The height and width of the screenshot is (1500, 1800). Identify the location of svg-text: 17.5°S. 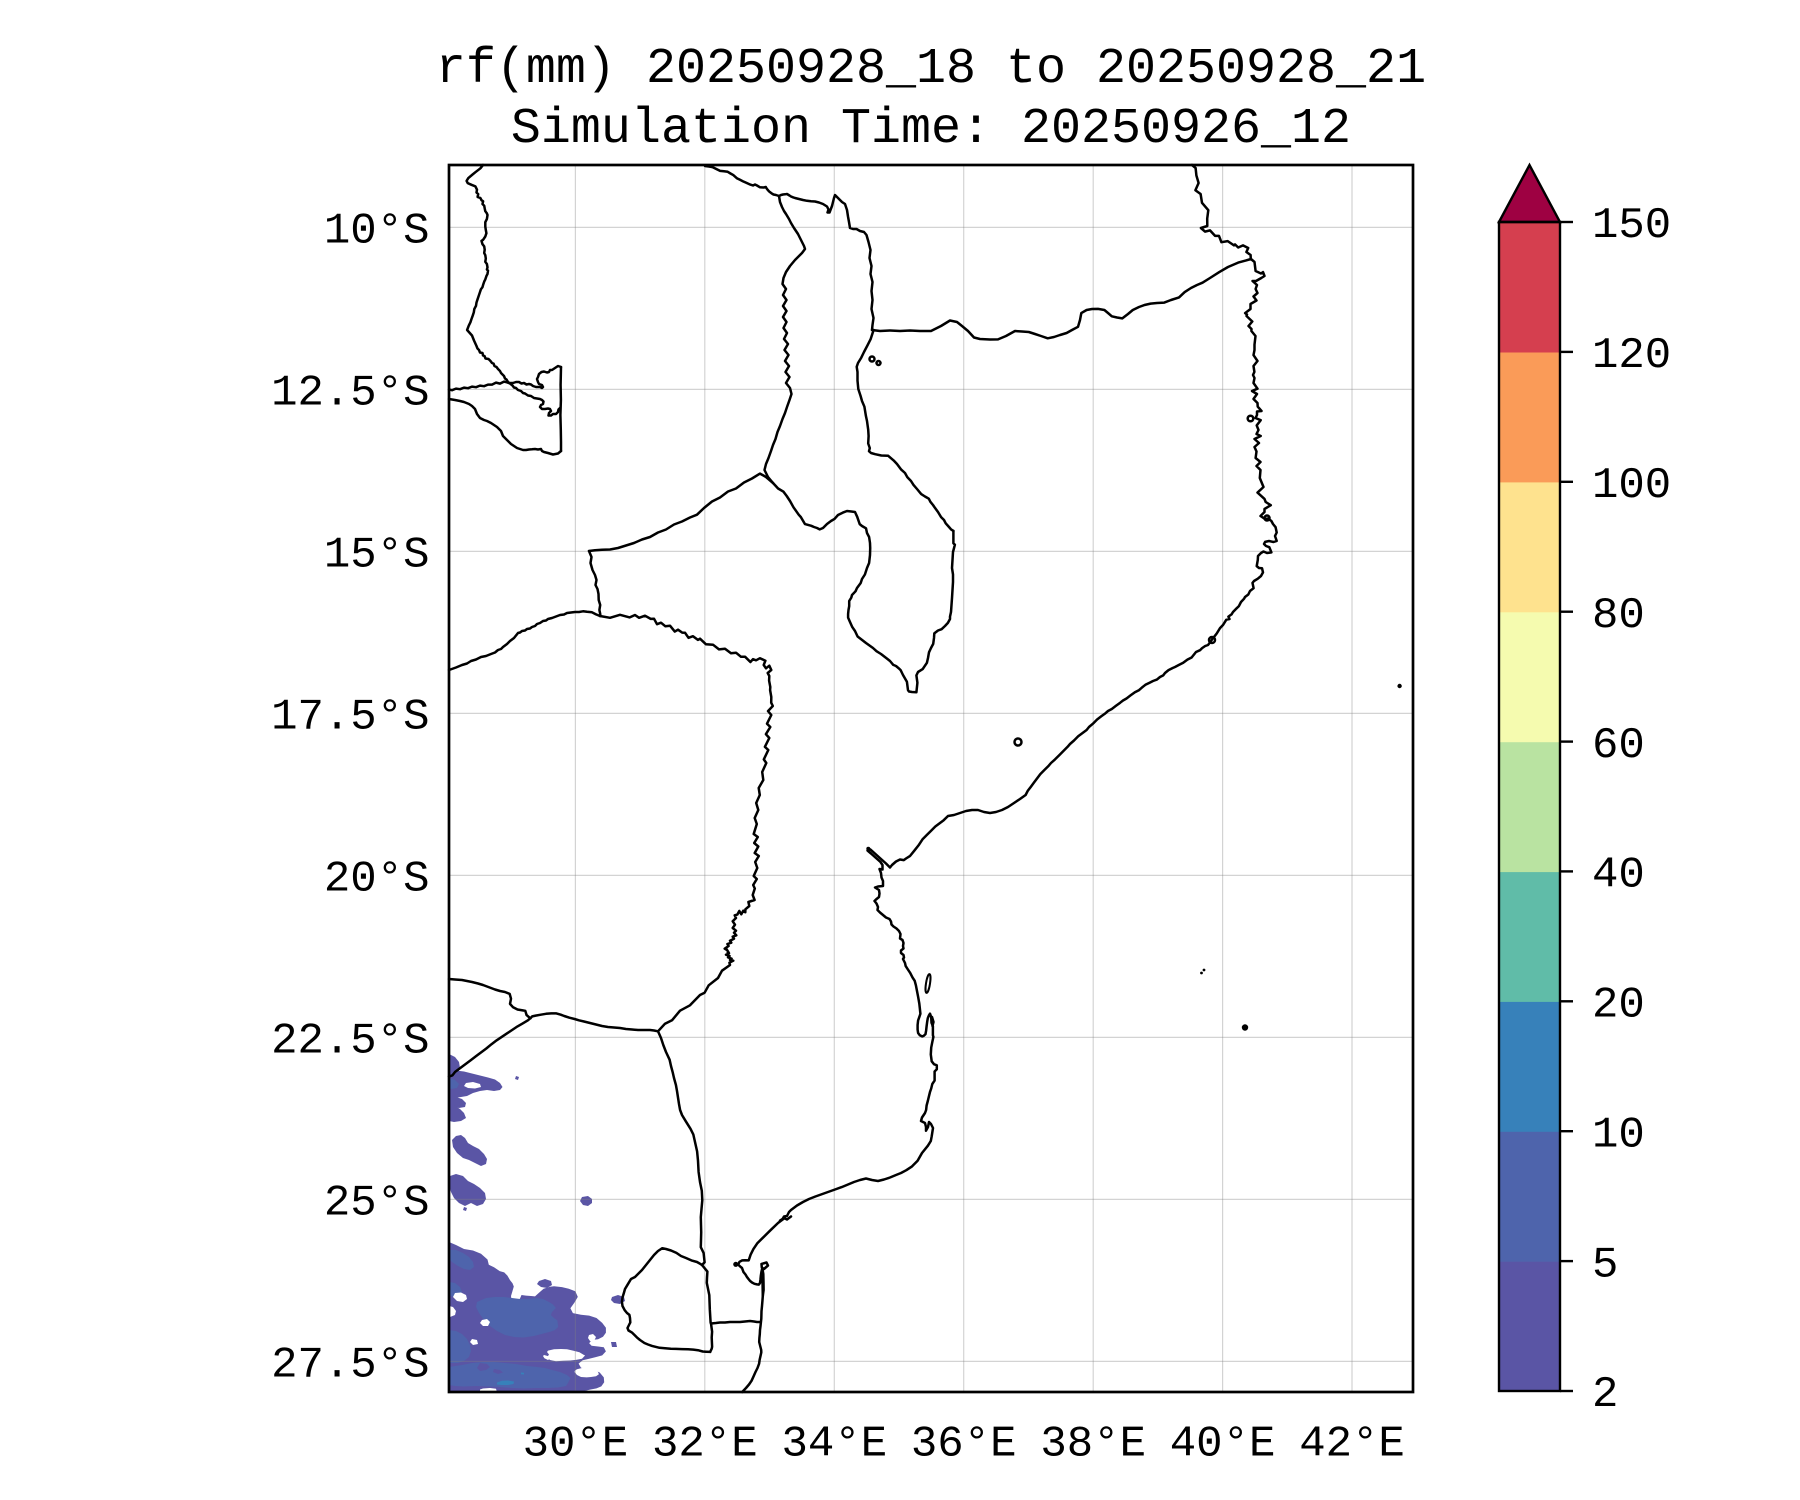
(350, 718).